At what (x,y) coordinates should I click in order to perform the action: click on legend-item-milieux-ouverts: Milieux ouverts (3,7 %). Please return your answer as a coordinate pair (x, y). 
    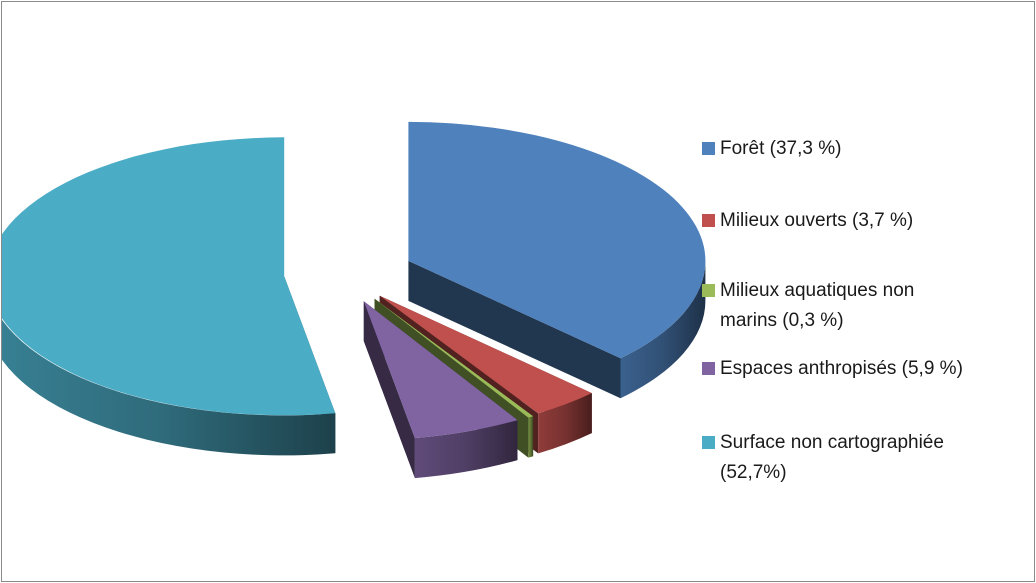
    Looking at the image, I should click on (867, 221).